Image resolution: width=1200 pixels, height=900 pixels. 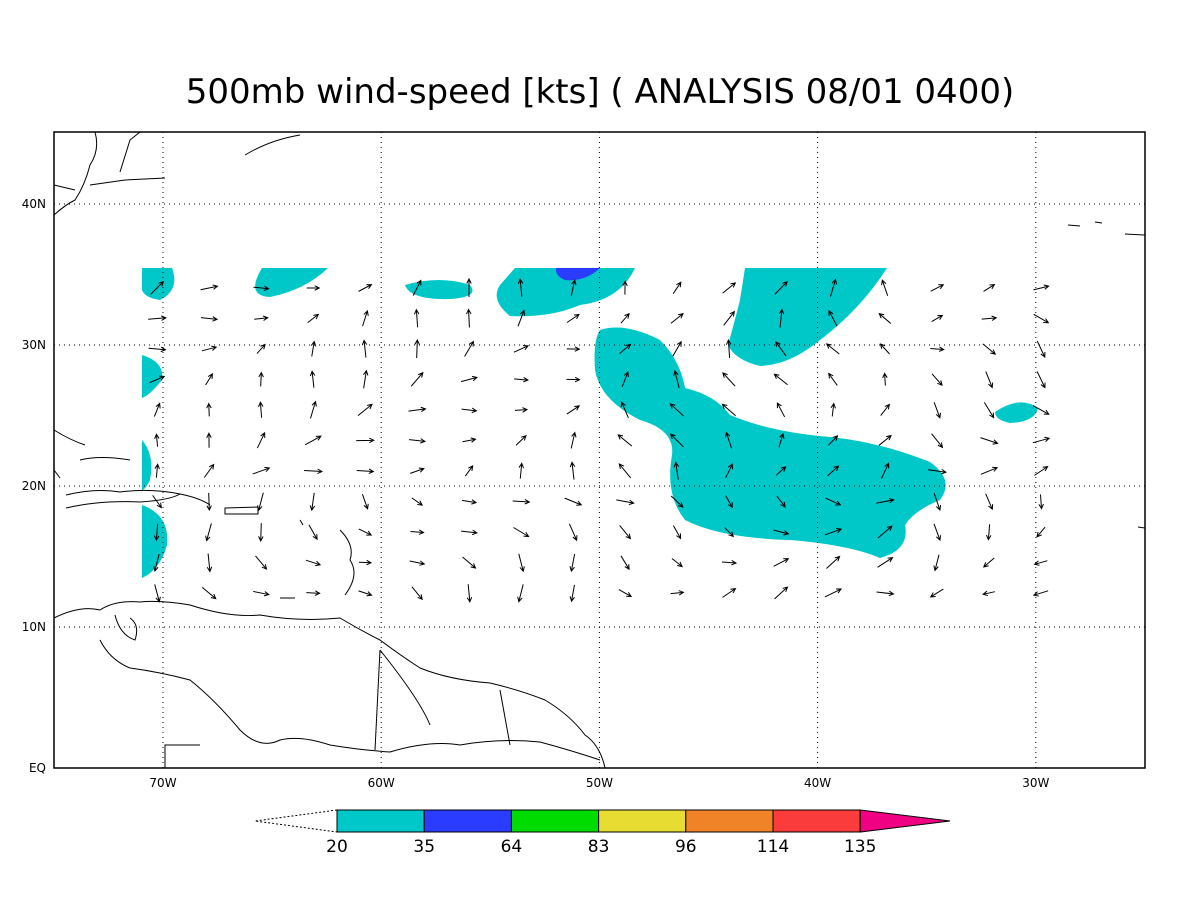 What do you see at coordinates (337, 847) in the screenshot?
I see `colorbar-label: 20` at bounding box center [337, 847].